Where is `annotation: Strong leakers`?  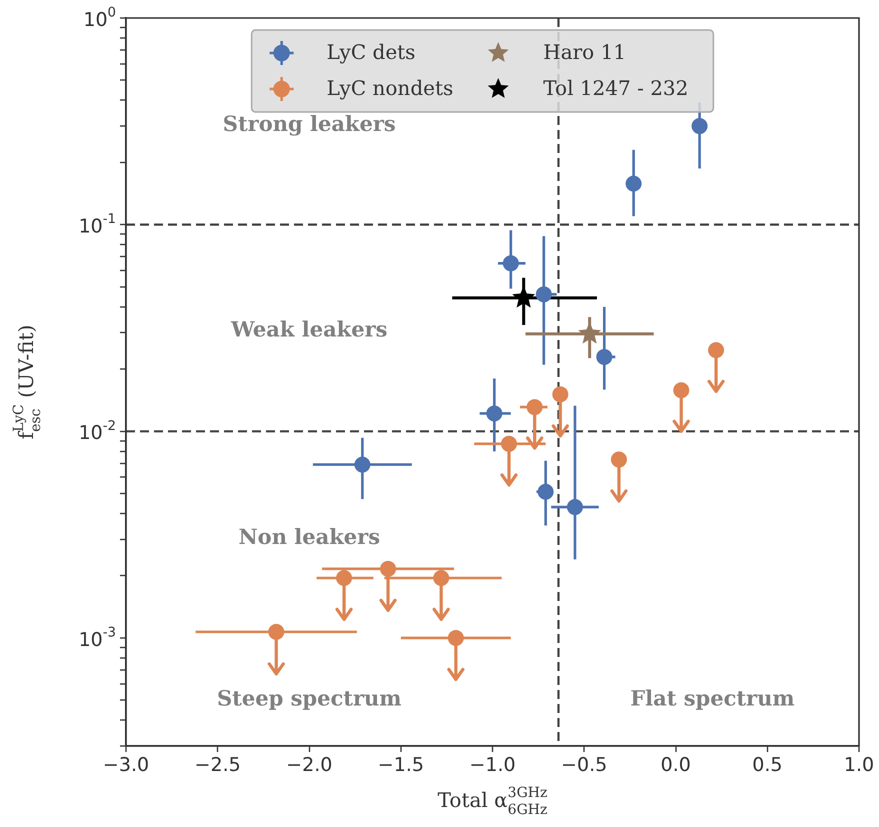
annotation: Strong leakers is located at coordinates (309, 123).